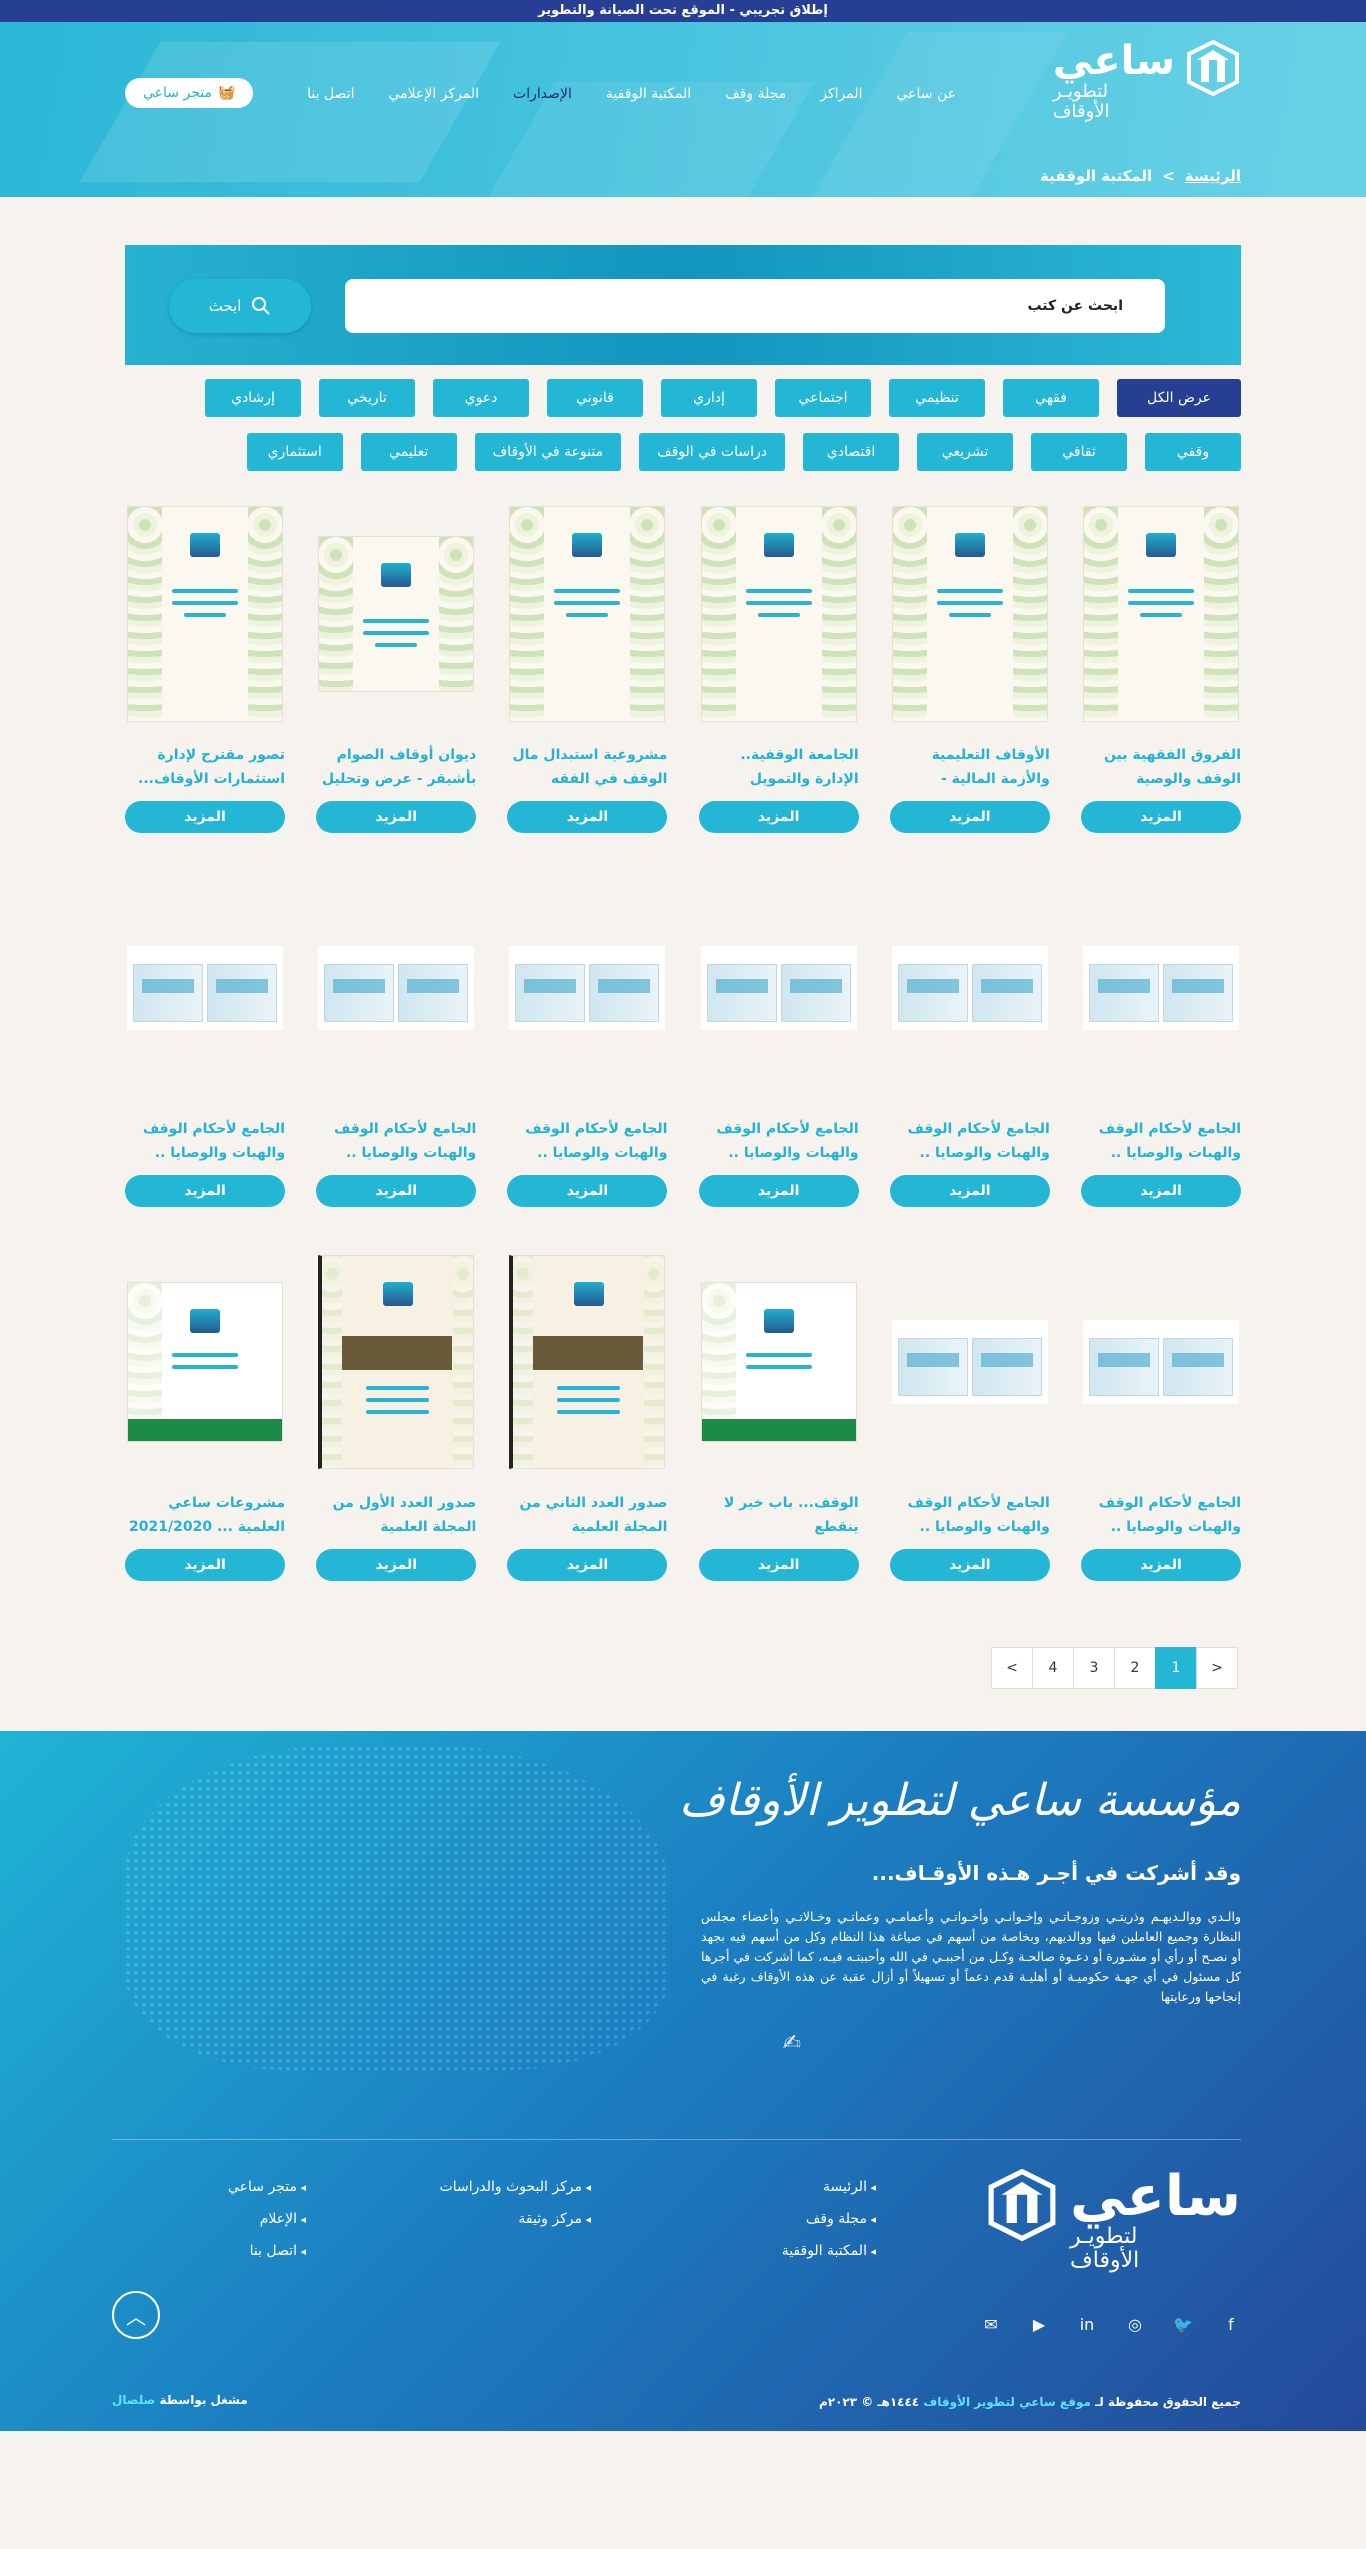 The image size is (1366, 2549). I want to click on nav-library: المكتبة الوقفية, so click(648, 94).